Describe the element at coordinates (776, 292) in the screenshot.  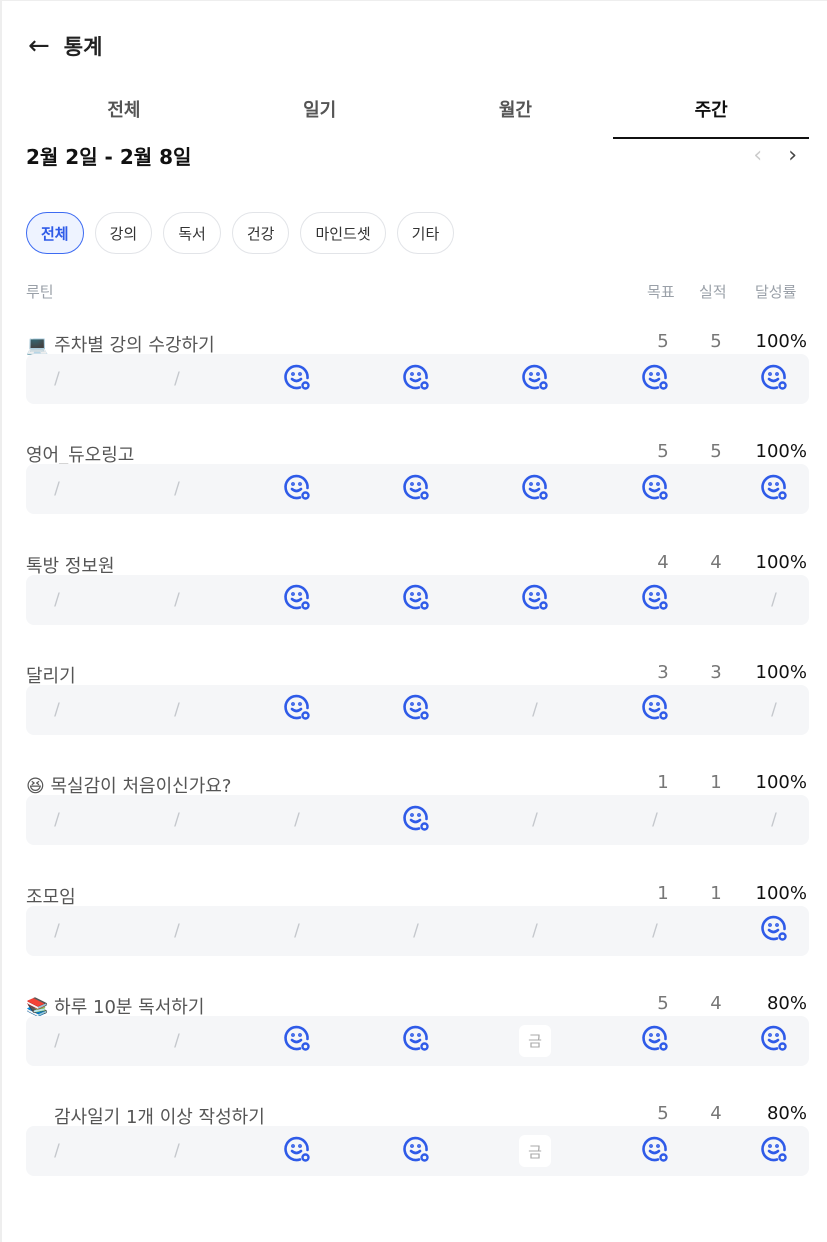
I see `col-rate: 달성률` at that location.